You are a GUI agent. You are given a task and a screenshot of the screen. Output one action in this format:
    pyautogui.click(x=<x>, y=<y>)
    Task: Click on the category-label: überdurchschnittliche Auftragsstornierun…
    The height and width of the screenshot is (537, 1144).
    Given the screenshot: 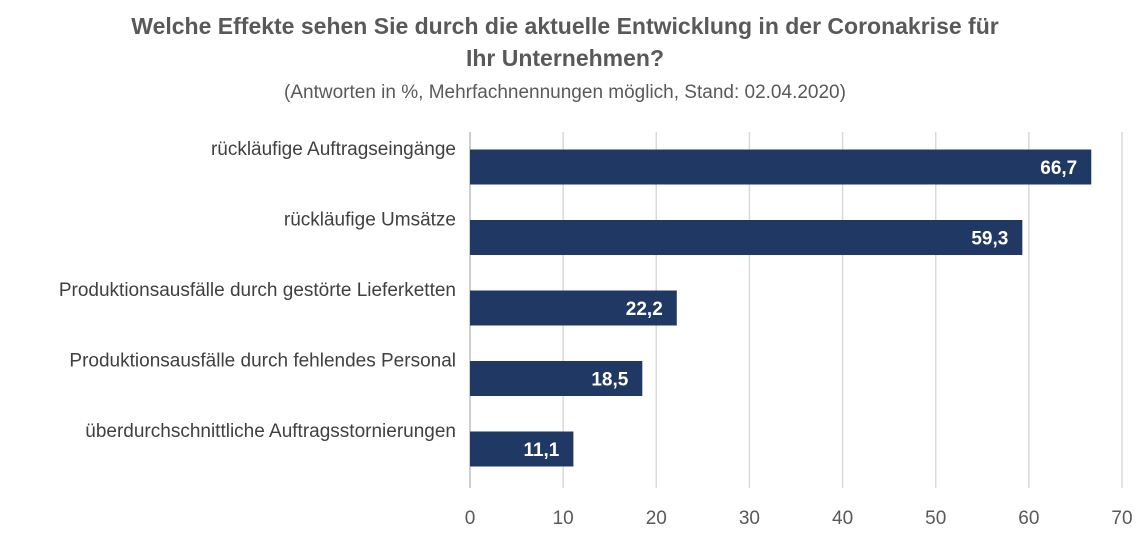 What is the action you would take?
    pyautogui.click(x=270, y=431)
    